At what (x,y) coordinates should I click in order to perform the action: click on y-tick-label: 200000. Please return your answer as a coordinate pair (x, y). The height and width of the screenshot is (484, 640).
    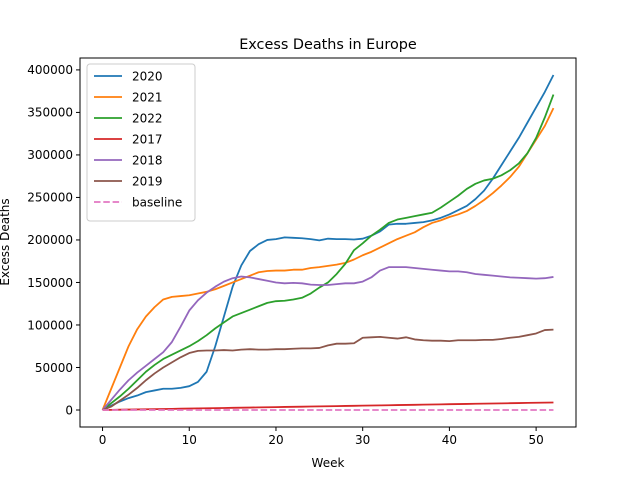
    Looking at the image, I should click on (50, 240).